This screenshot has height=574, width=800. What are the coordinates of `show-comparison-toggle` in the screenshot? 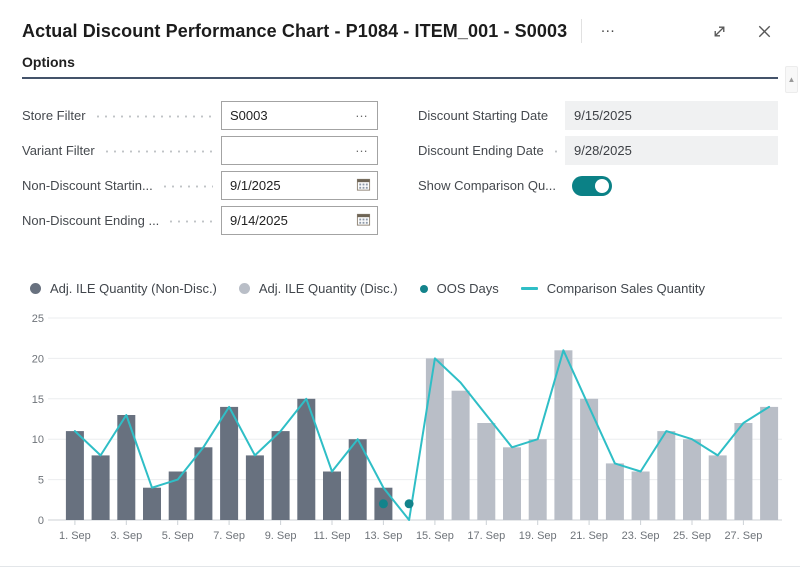 It's located at (592, 185).